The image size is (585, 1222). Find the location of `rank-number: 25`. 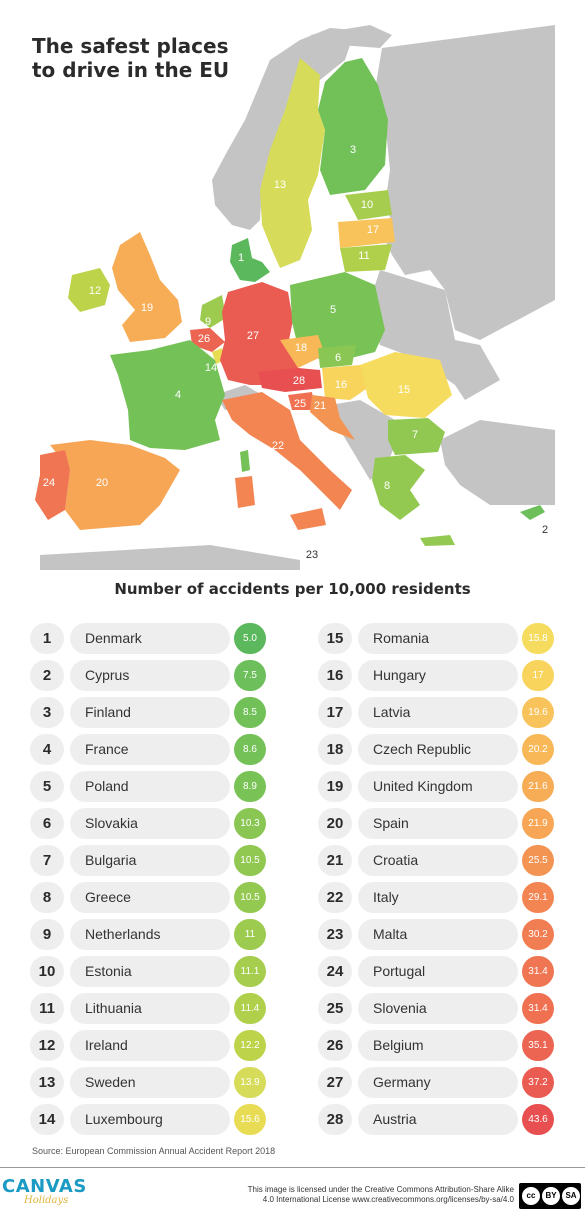

rank-number: 25 is located at coordinates (335, 1008).